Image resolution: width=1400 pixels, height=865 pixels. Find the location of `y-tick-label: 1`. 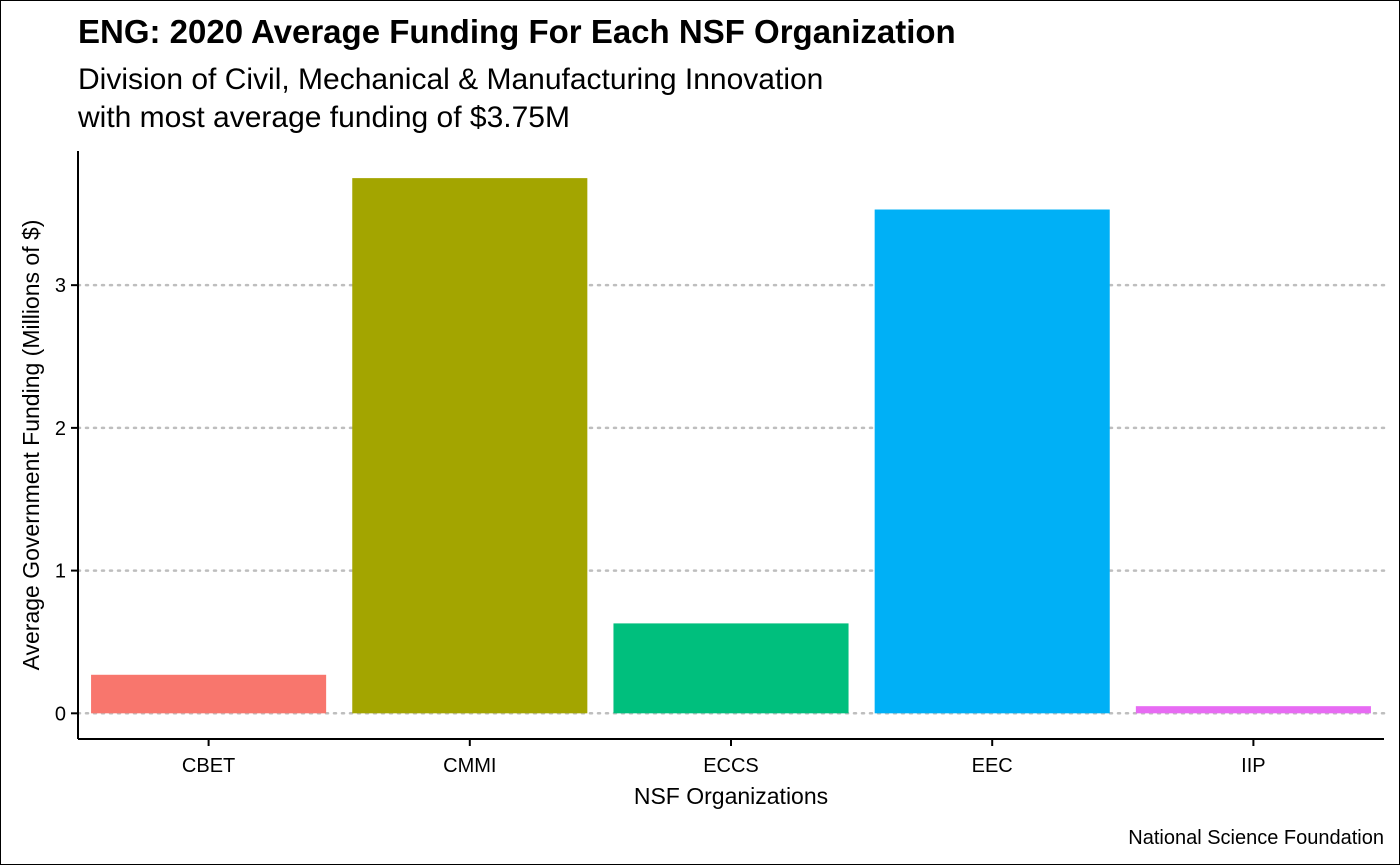

y-tick-label: 1 is located at coordinates (60, 572).